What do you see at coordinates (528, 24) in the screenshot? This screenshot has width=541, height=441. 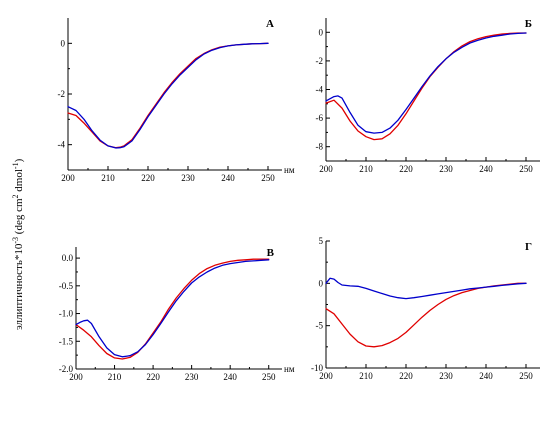 I see `panel-label: Б` at bounding box center [528, 24].